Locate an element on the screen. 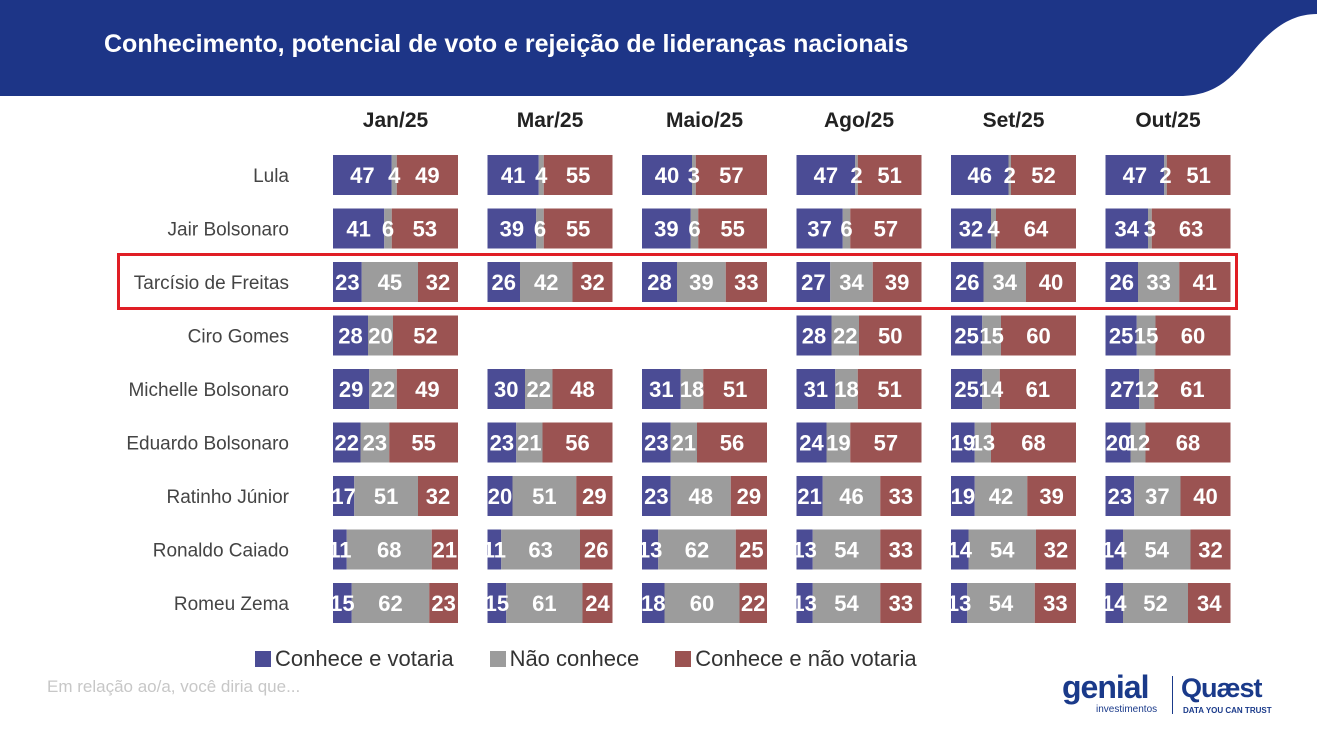 The height and width of the screenshot is (740, 1317). data-label: 46 is located at coordinates (851, 496).